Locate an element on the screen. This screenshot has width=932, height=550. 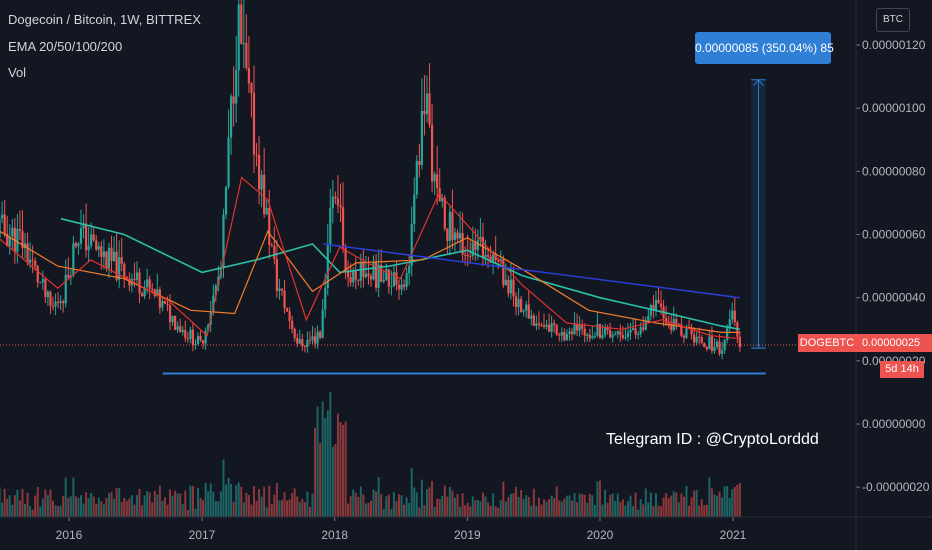
y-tick-label: 0.00000040 is located at coordinates (894, 298).